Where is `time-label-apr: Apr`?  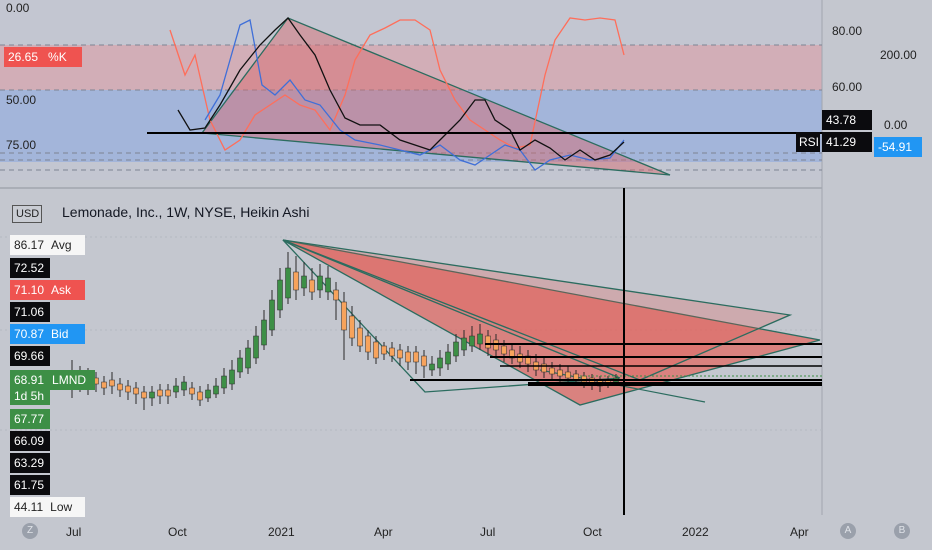
time-label-apr: Apr is located at coordinates (383, 532).